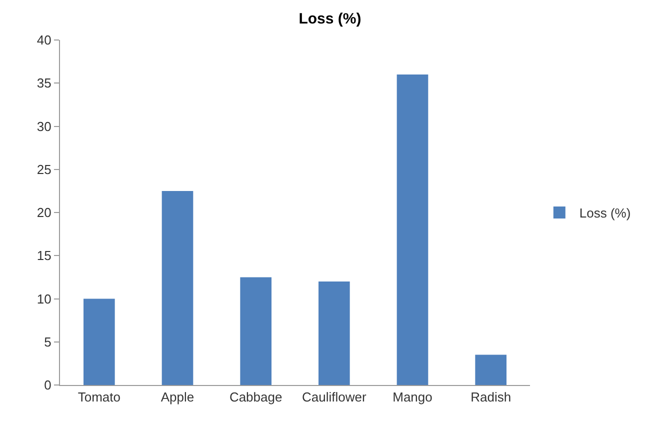  What do you see at coordinates (44, 256) in the screenshot?
I see `y-tick-label: 15` at bounding box center [44, 256].